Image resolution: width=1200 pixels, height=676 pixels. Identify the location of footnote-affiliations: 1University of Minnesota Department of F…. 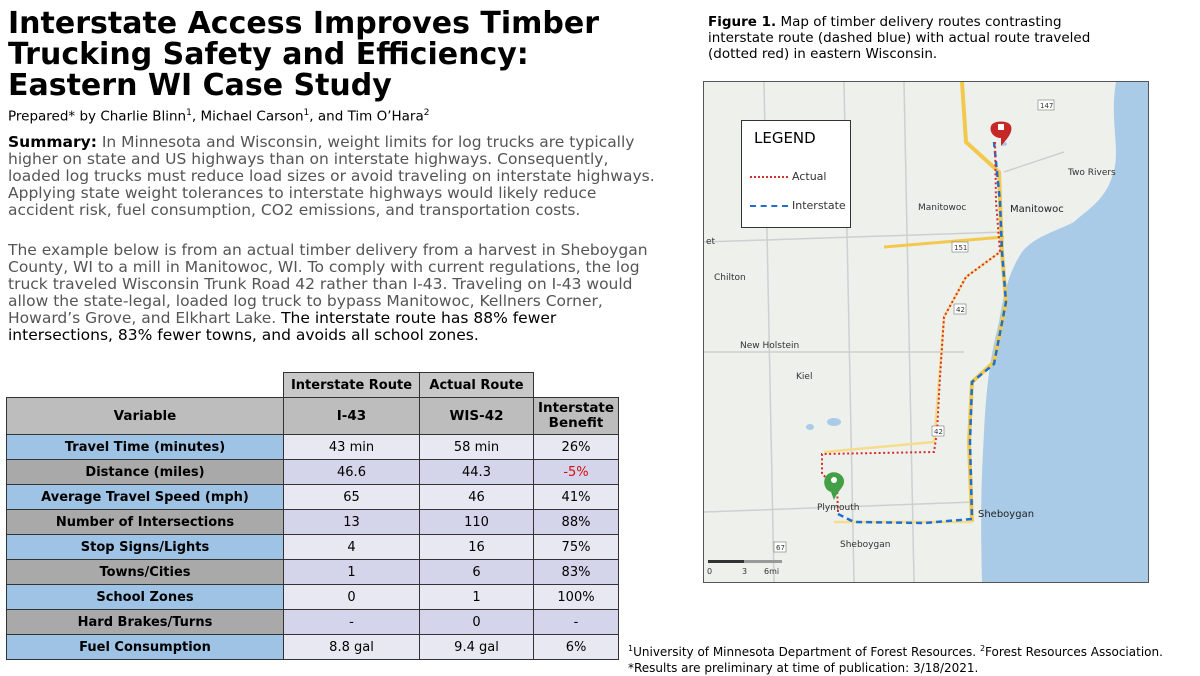
(895, 650).